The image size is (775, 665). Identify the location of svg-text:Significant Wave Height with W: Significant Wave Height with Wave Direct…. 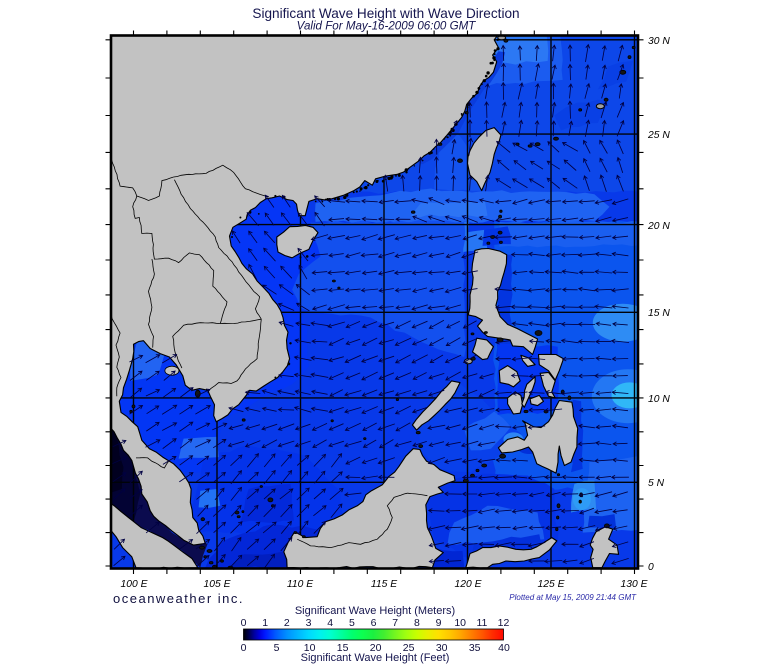
(385, 13).